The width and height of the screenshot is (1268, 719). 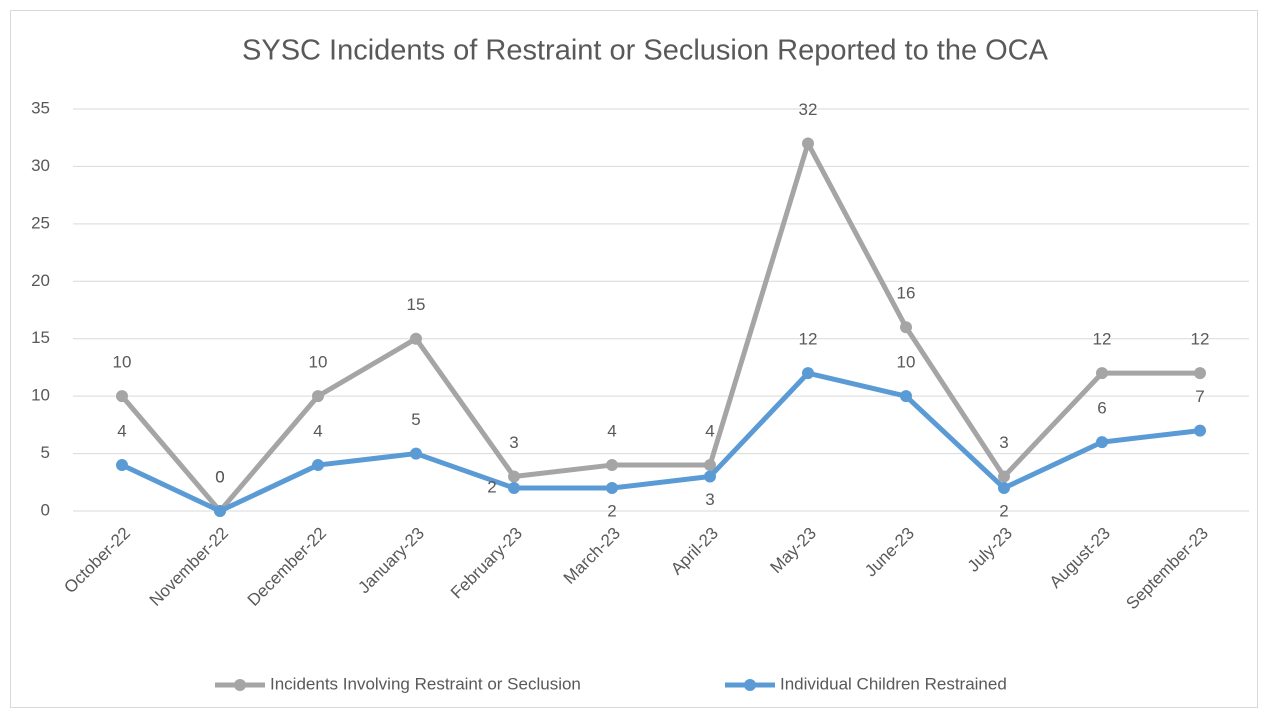 I want to click on data-label: 15, so click(x=416, y=304).